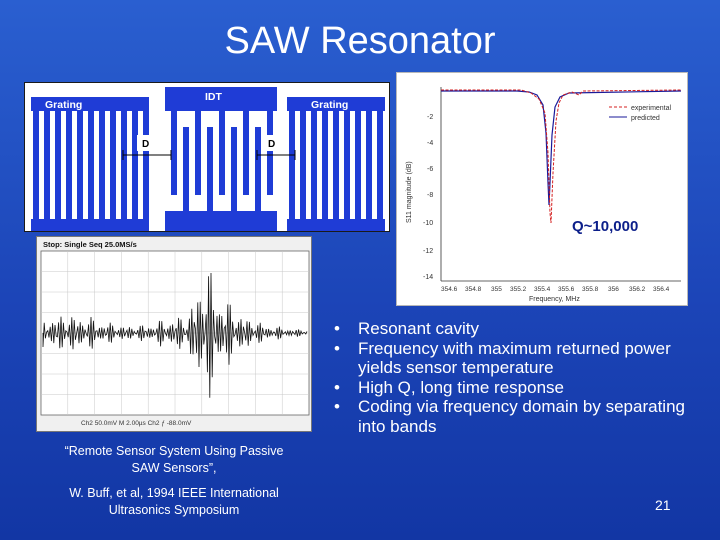 The width and height of the screenshot is (720, 540). I want to click on gap-label-right: D, so click(271, 144).